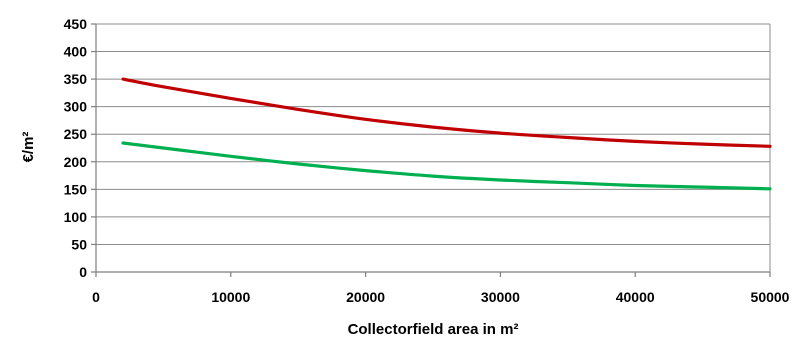  I want to click on y-tick-label-50: 50, so click(79, 244).